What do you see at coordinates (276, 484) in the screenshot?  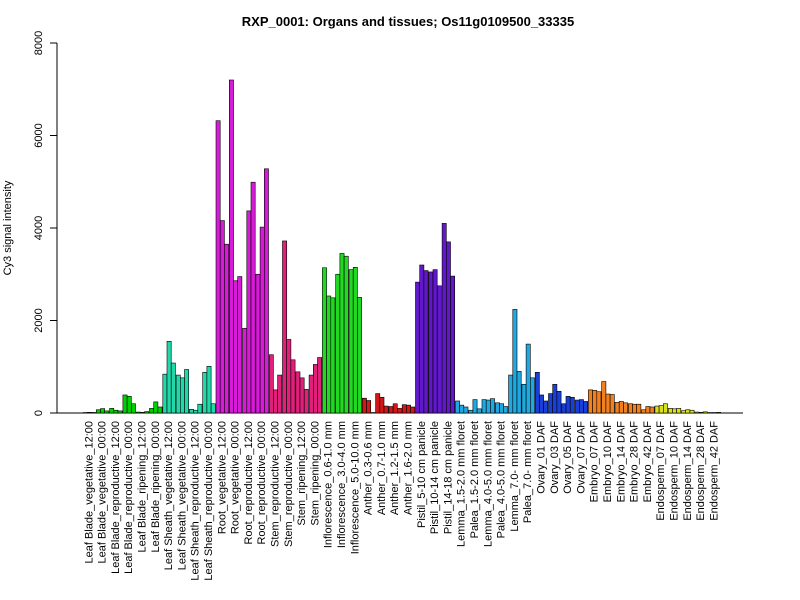 I see `x-category-label: Stem_reproductive_12:00` at bounding box center [276, 484].